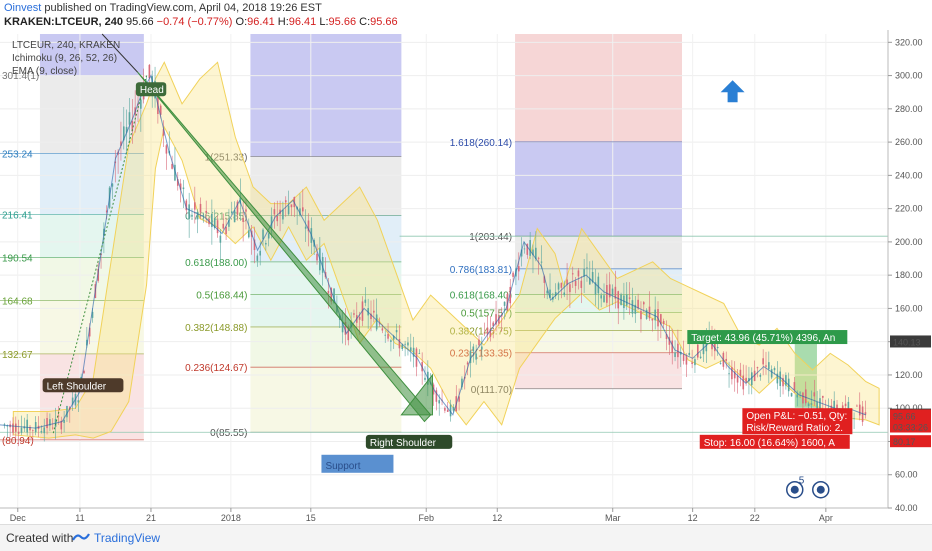  I want to click on fib-mid-label-0: 1(251.33), so click(226, 158).